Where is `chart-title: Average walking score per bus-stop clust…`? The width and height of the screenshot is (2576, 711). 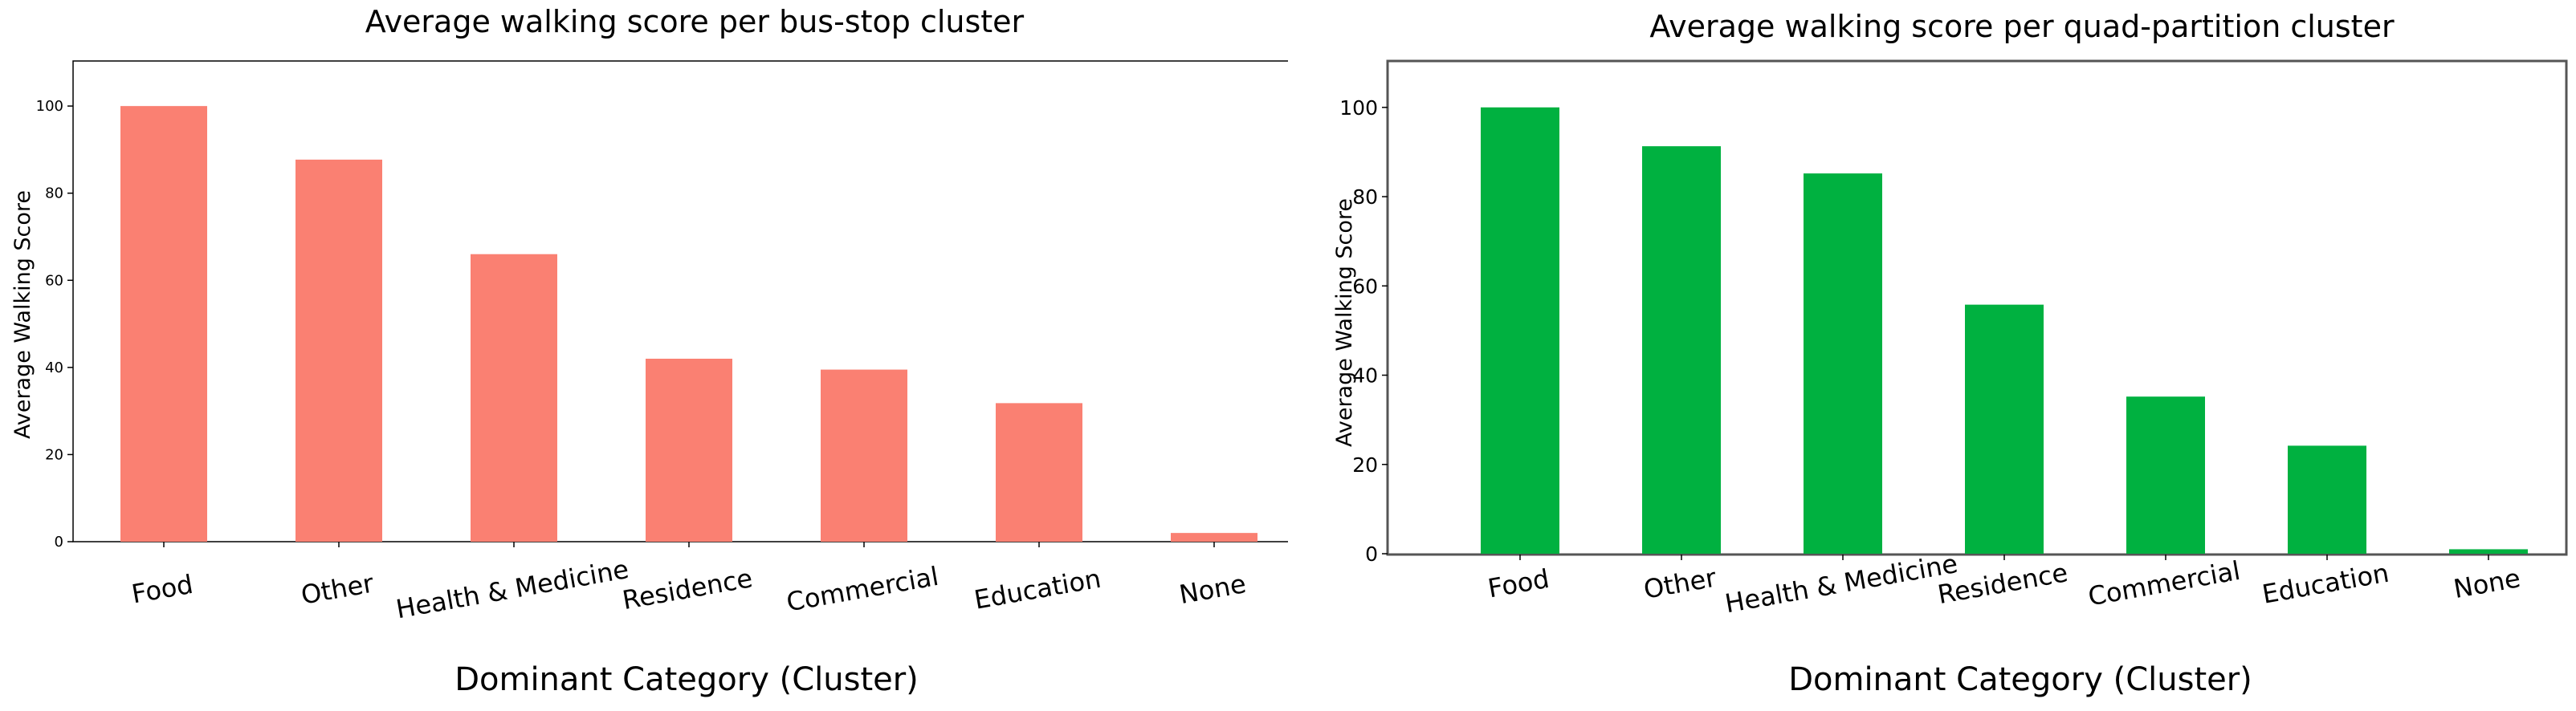 chart-title: Average walking score per bus-stop clust… is located at coordinates (695, 21).